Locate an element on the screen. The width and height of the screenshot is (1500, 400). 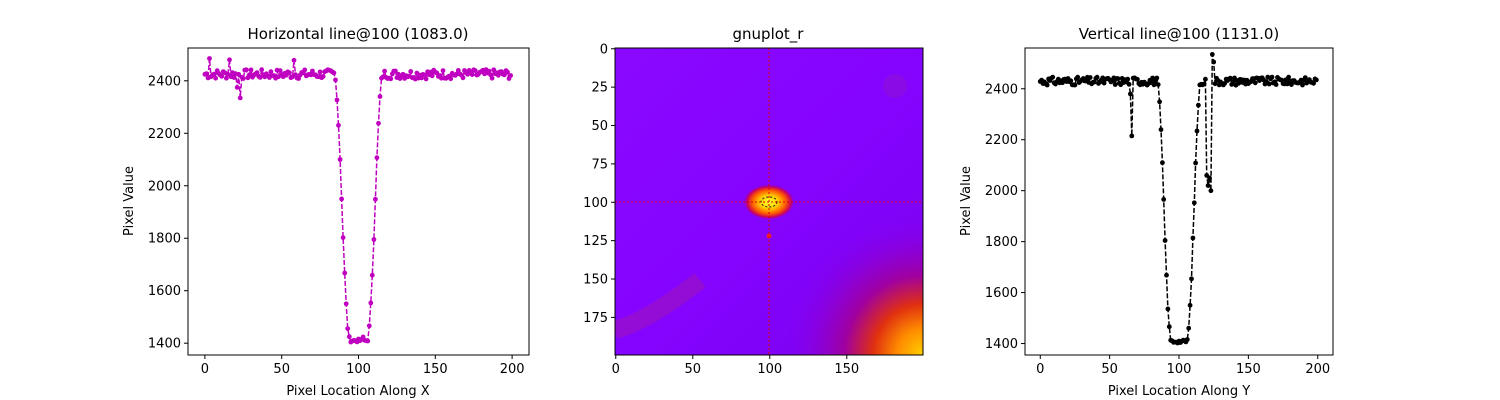
profile-line is located at coordinates (1178, 199).